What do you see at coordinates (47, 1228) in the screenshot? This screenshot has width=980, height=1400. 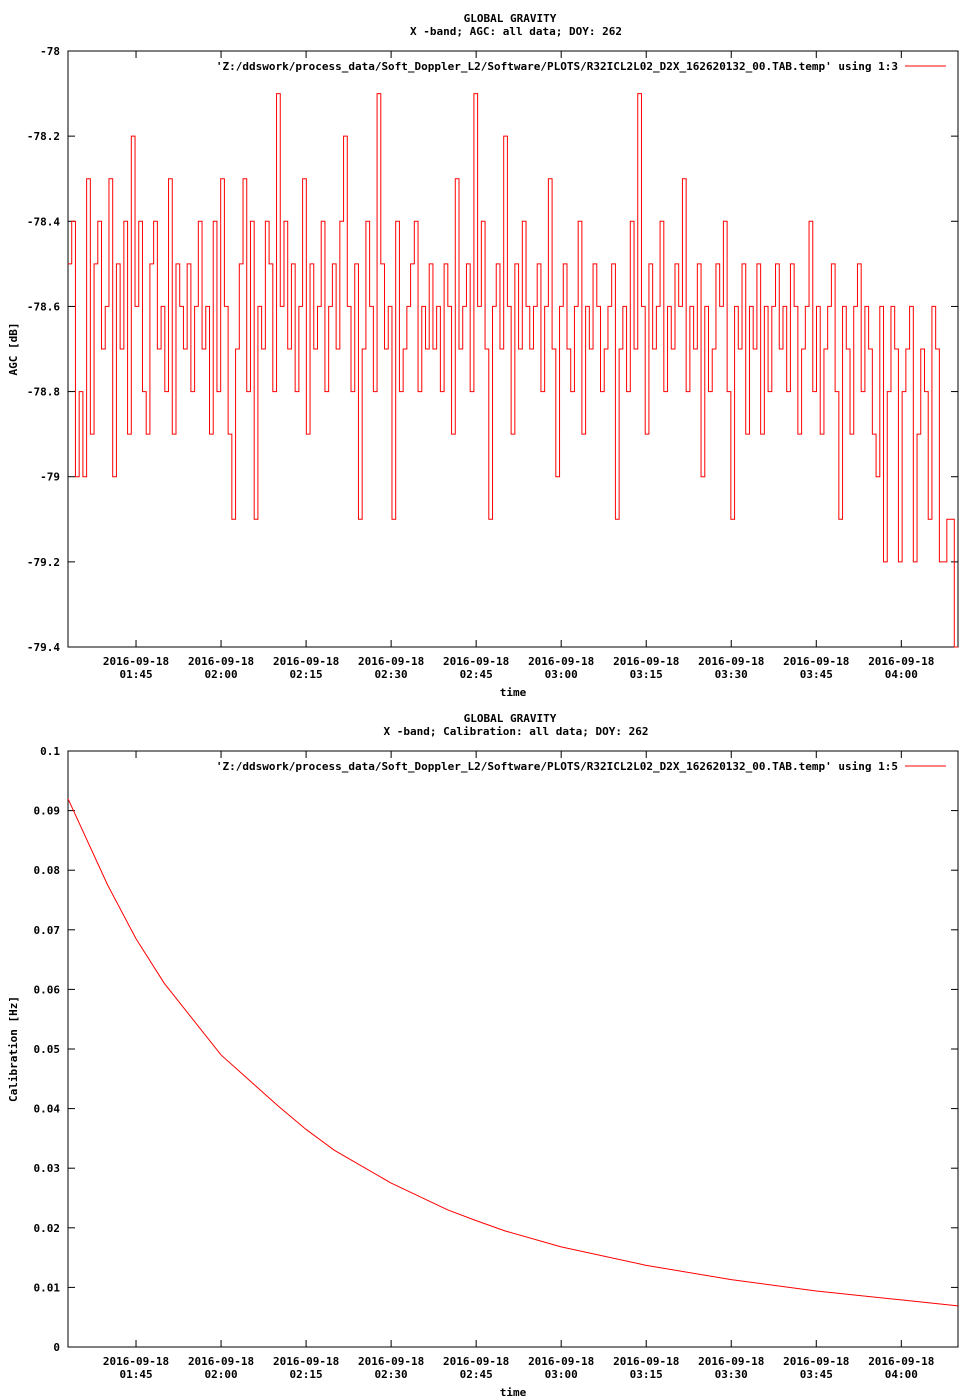 I see `y-tick-label: 0.02` at bounding box center [47, 1228].